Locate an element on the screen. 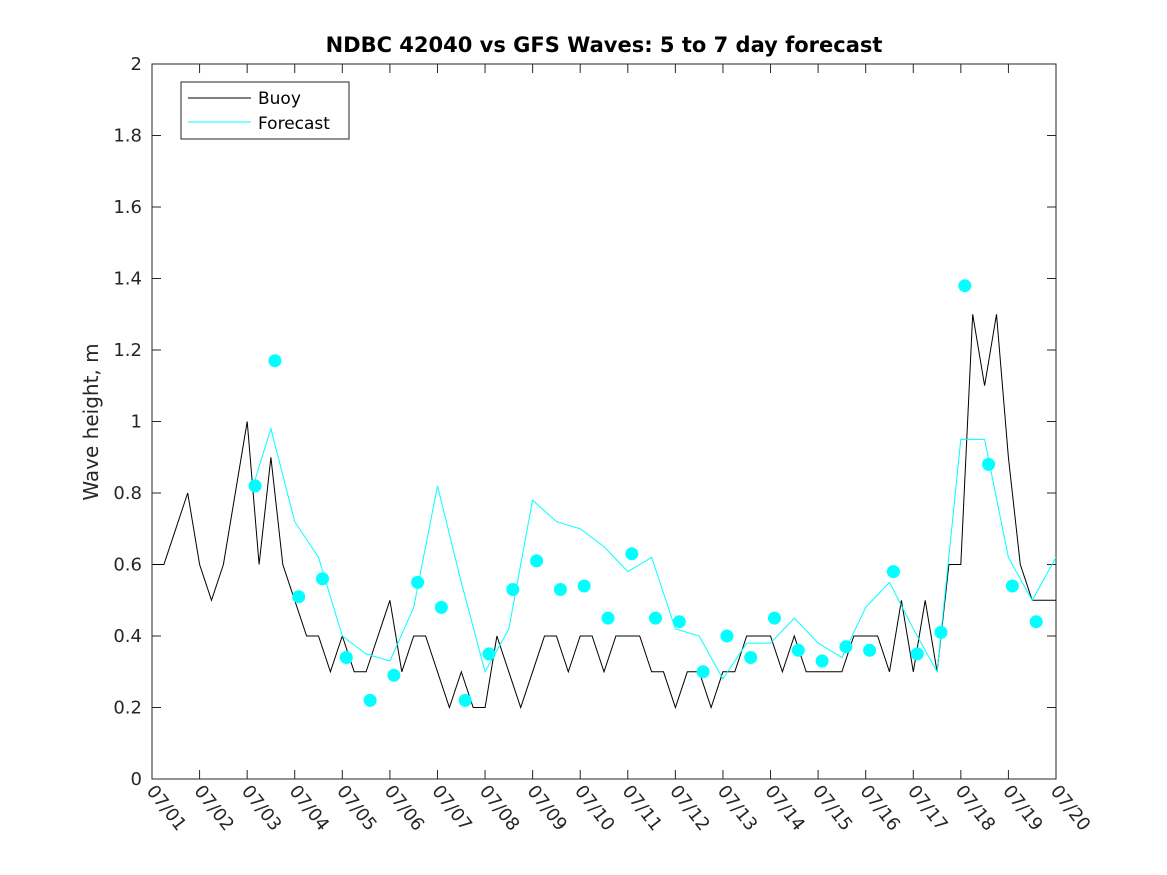  y-tick-label: 0.8 is located at coordinates (127, 493).